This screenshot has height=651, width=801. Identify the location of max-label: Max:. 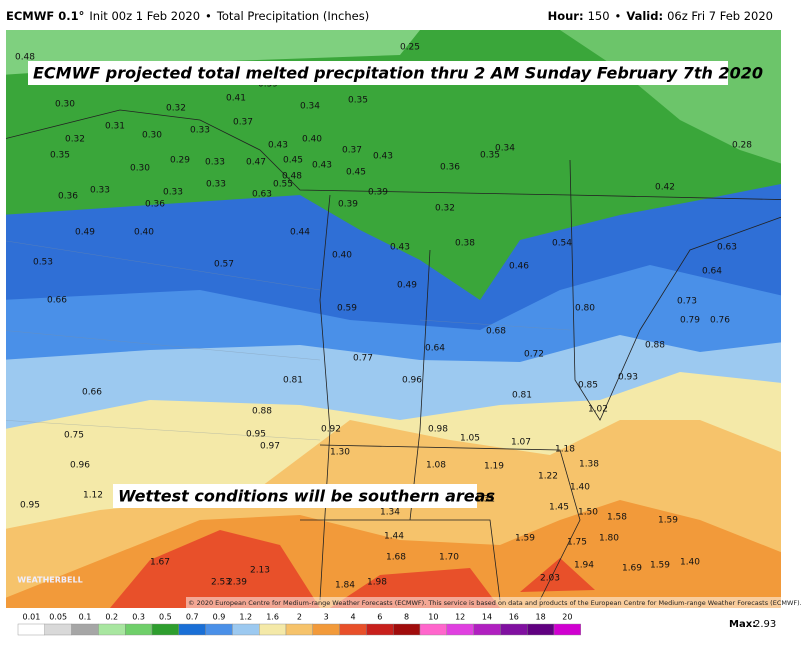
(742, 624).